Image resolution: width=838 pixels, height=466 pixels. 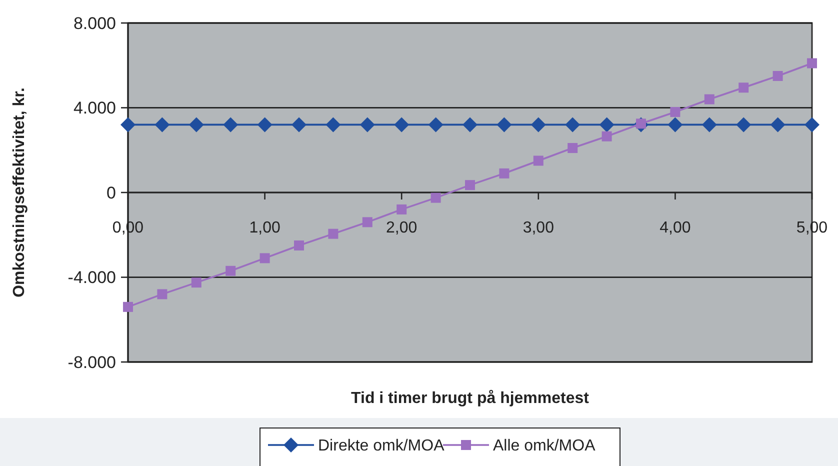 I want to click on y-tick-label: 0, so click(x=111, y=192).